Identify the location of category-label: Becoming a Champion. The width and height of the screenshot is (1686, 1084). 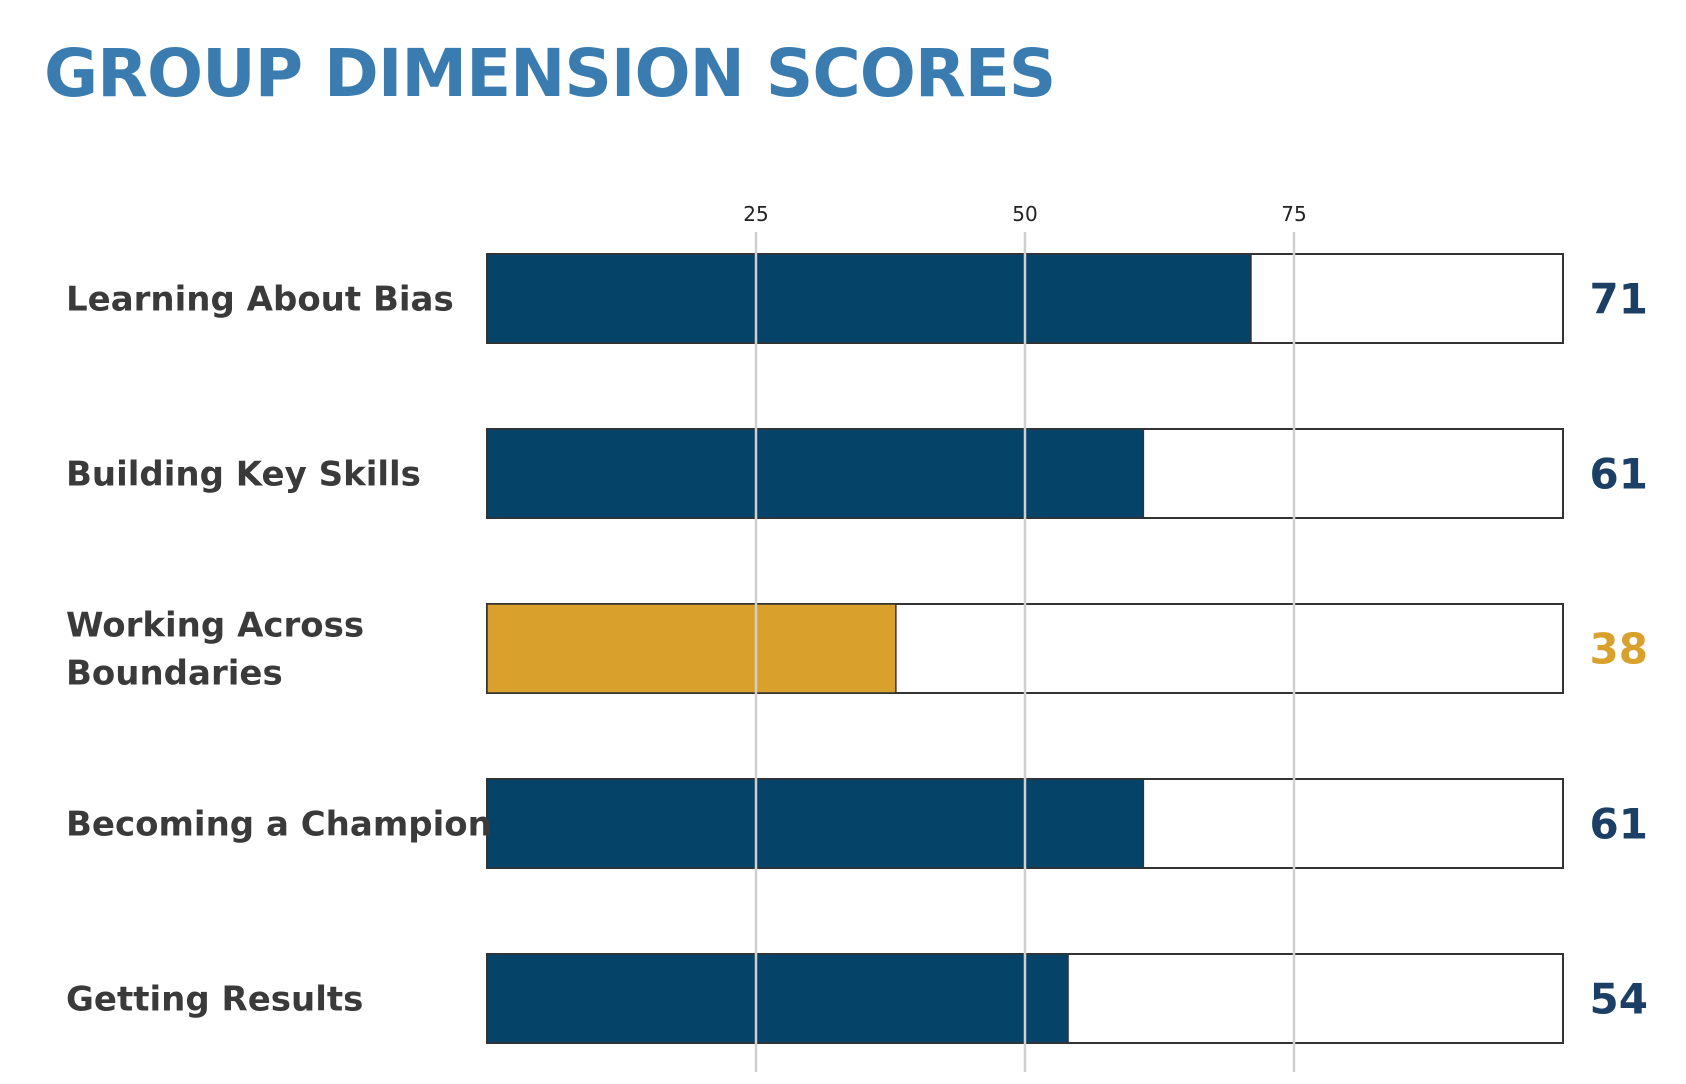
(279, 825).